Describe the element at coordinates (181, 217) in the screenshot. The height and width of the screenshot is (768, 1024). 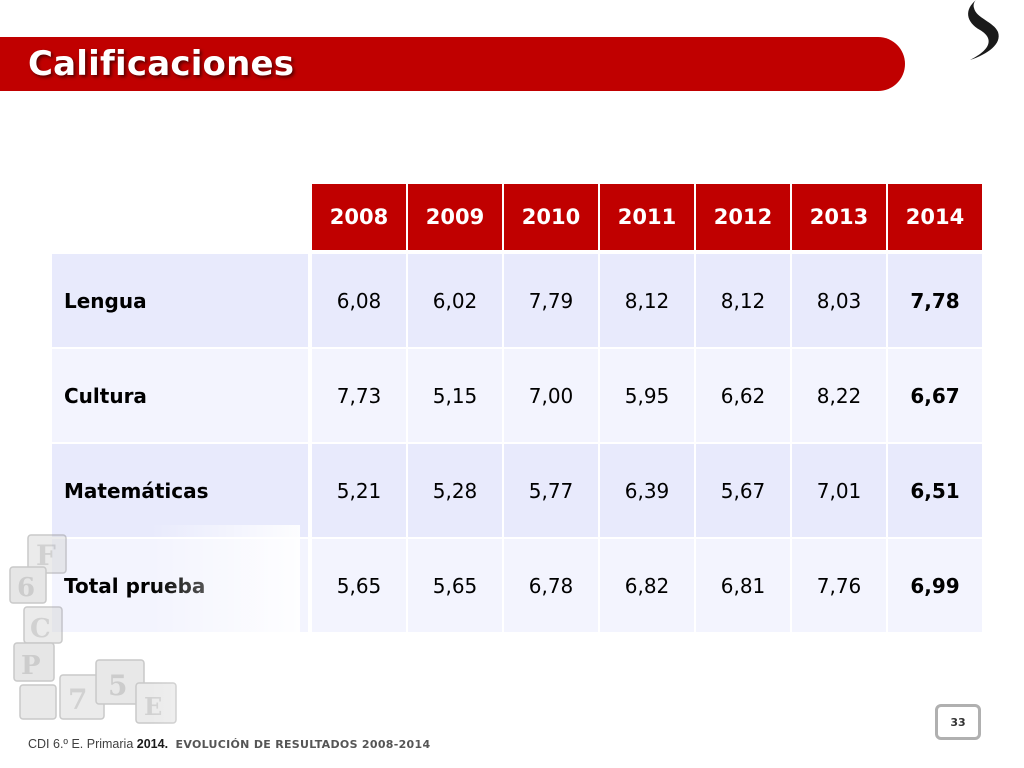
I see `table-corner` at that location.